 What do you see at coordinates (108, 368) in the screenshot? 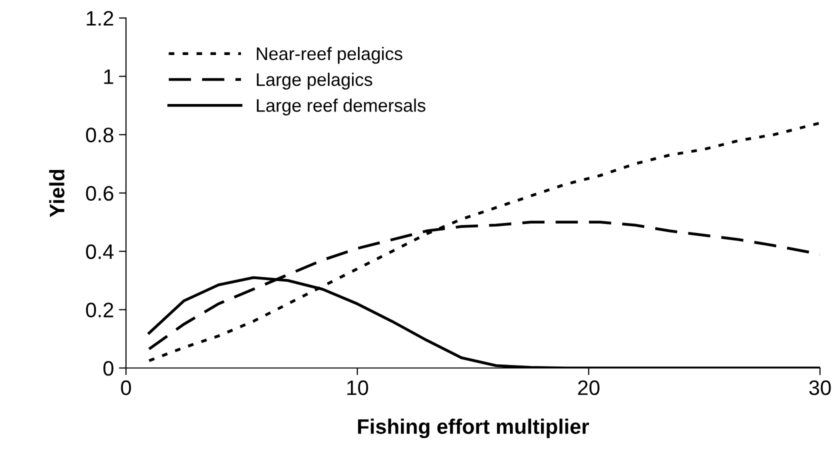
I see `y-tick-label: 0` at bounding box center [108, 368].